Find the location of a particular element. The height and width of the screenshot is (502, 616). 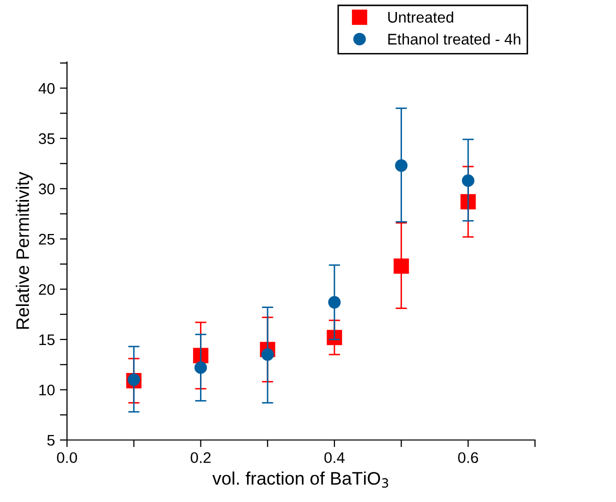

x-tick-label: 0.4 is located at coordinates (334, 458).